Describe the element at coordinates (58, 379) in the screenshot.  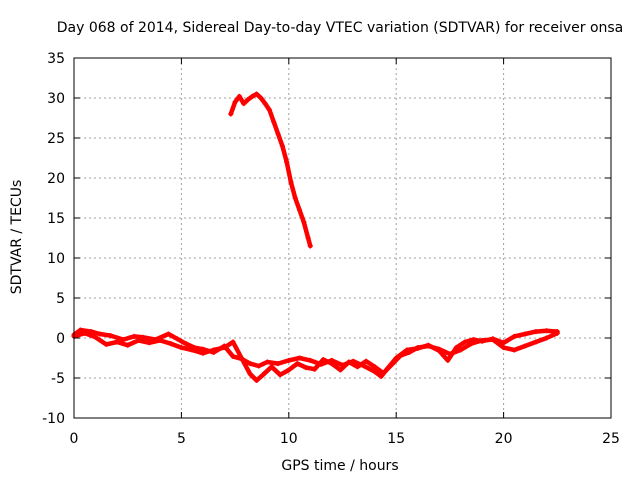
I see `y-tick-label: -5` at that location.